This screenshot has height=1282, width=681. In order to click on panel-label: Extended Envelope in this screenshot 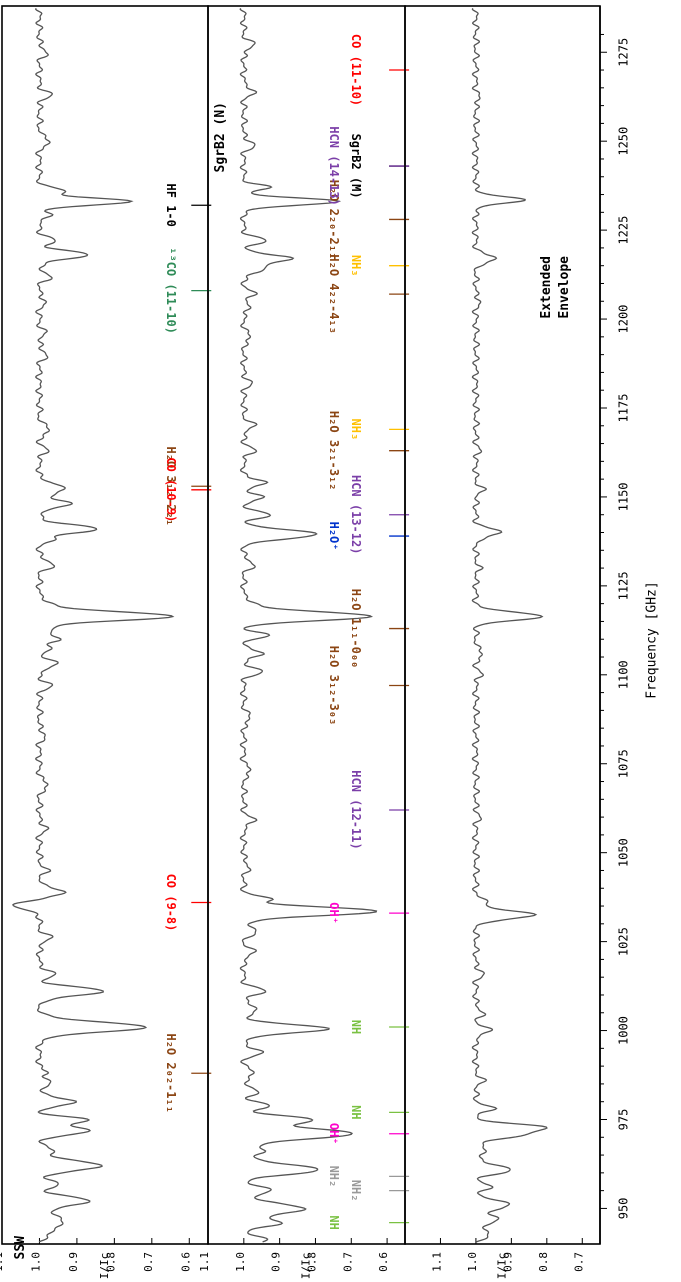, I will do `click(555, 287)`.